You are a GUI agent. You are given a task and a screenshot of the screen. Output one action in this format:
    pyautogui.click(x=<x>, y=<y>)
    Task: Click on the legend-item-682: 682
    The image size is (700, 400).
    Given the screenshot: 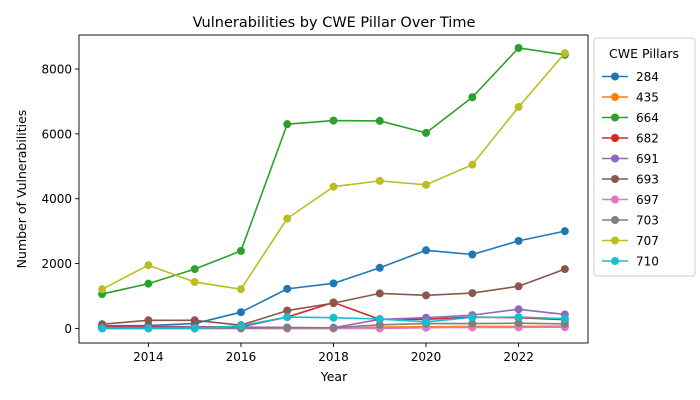 What is the action you would take?
    pyautogui.click(x=630, y=139)
    